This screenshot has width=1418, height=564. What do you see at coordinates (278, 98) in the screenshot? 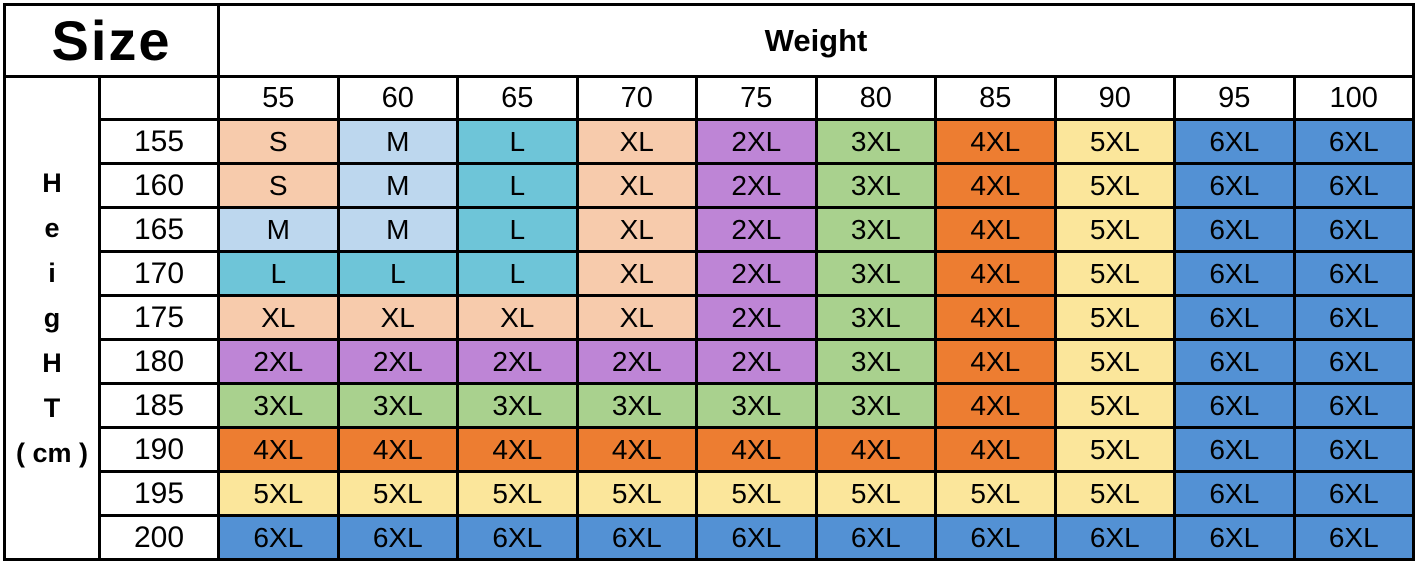
I see `weight-header-cell: 55` at bounding box center [278, 98].